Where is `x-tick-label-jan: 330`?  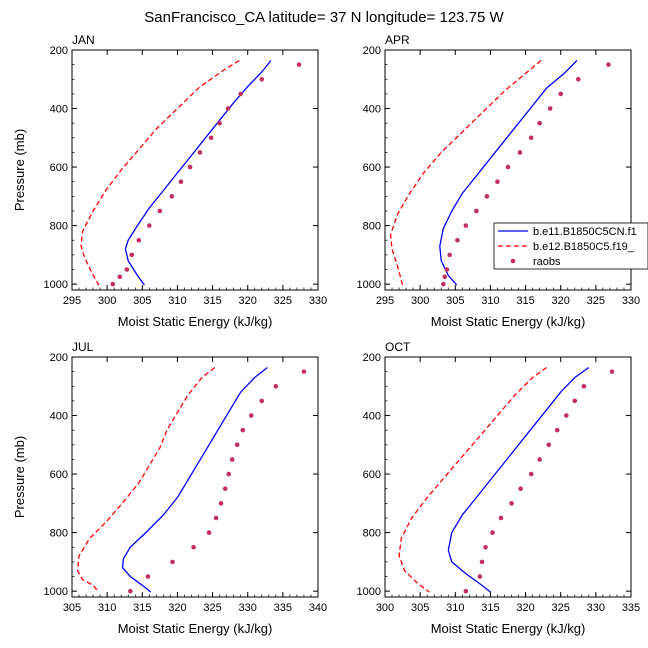 x-tick-label-jan: 330 is located at coordinates (318, 301).